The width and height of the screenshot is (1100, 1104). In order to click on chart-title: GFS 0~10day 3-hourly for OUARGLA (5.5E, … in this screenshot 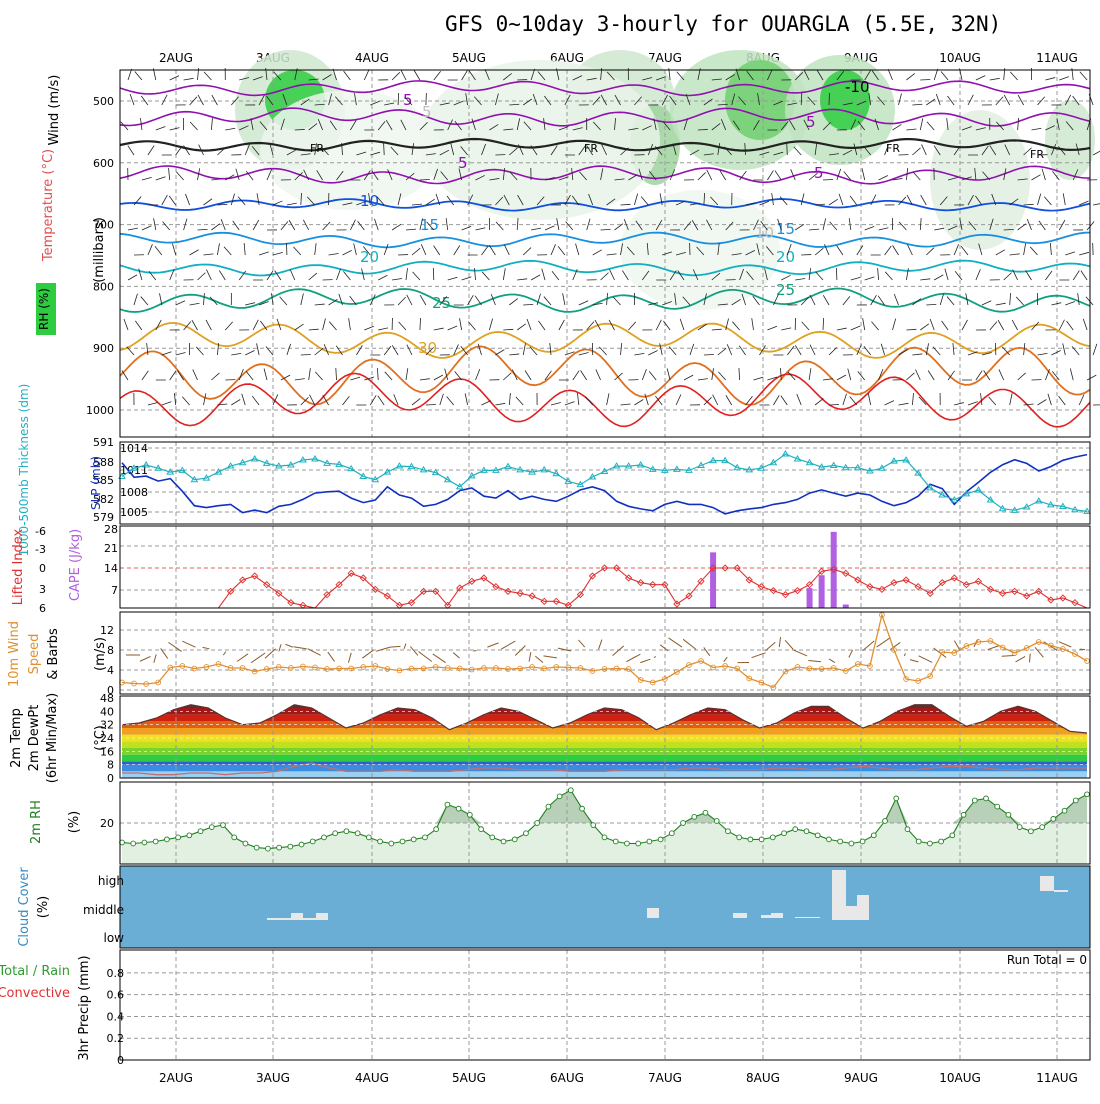, I will do `click(723, 24)`.